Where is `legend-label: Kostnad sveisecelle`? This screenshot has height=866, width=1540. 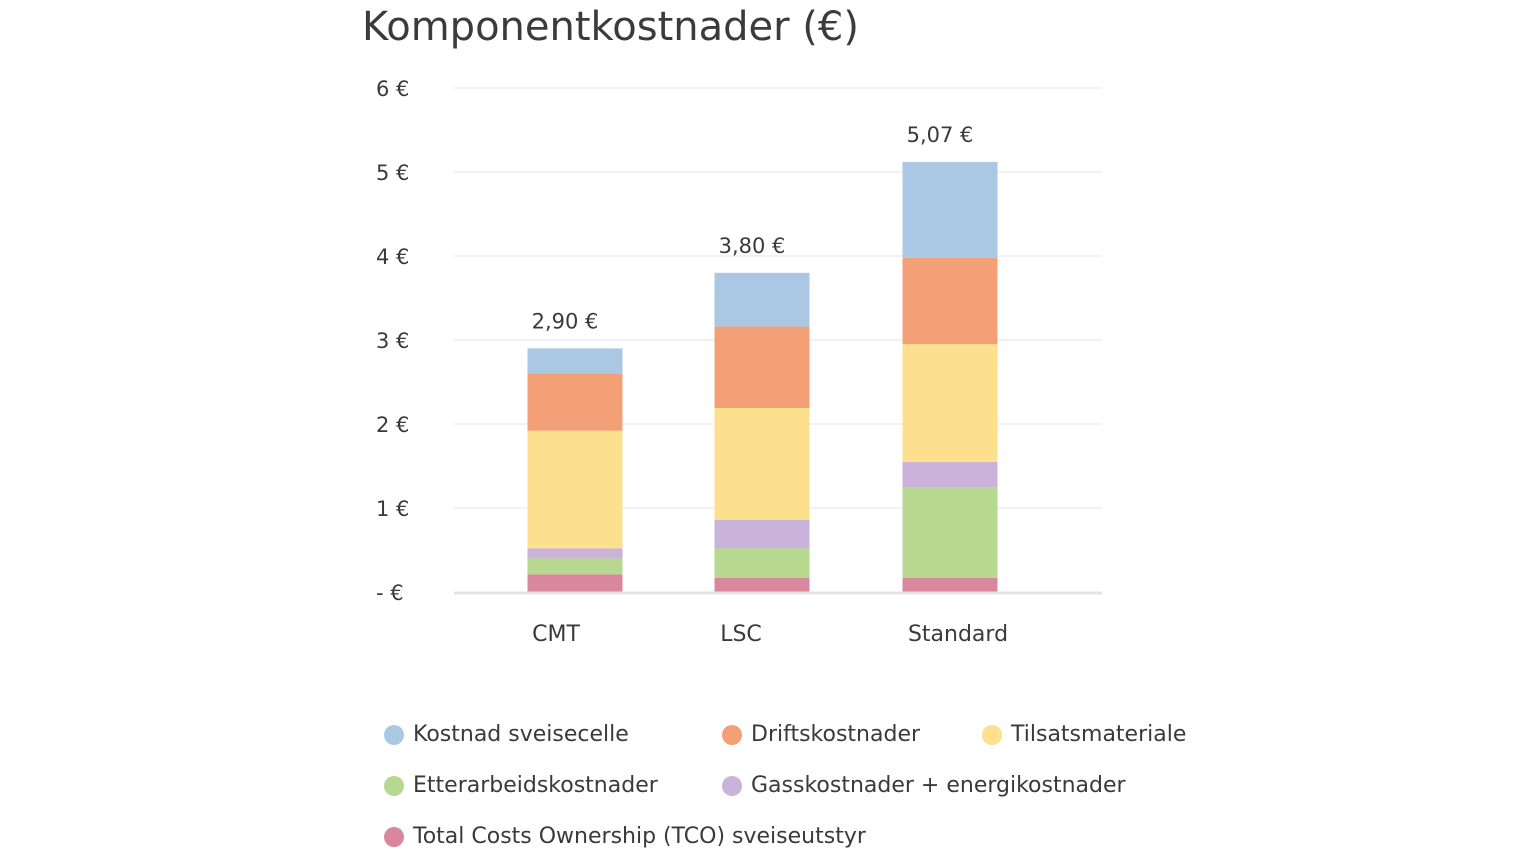 legend-label: Kostnad sveisecelle is located at coordinates (521, 734).